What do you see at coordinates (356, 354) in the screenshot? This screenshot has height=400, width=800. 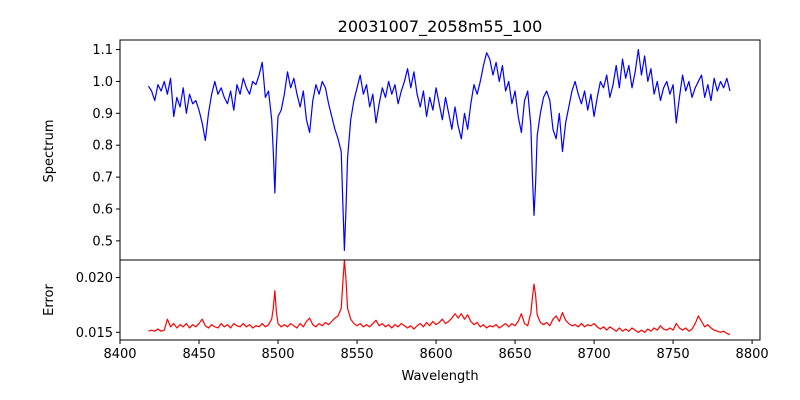 I see `x-tick-label: 8550` at bounding box center [356, 354].